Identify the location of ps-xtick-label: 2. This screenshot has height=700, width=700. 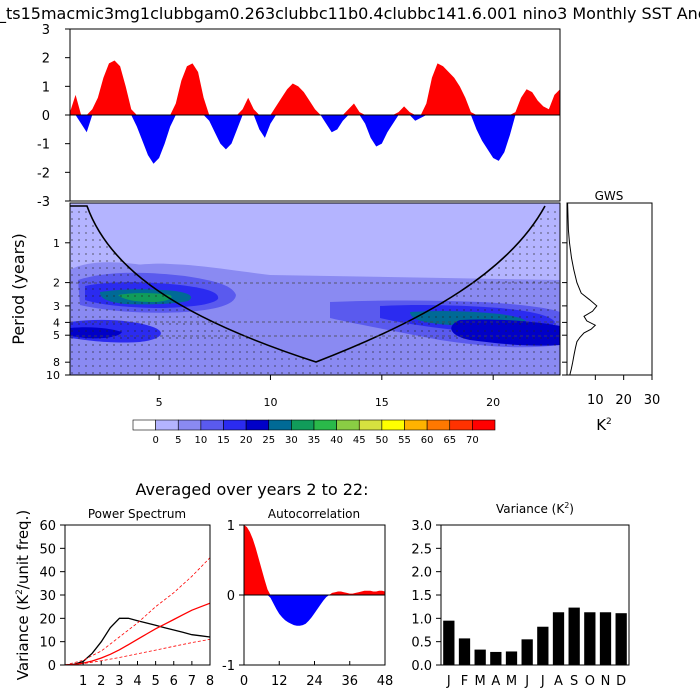
(101, 681).